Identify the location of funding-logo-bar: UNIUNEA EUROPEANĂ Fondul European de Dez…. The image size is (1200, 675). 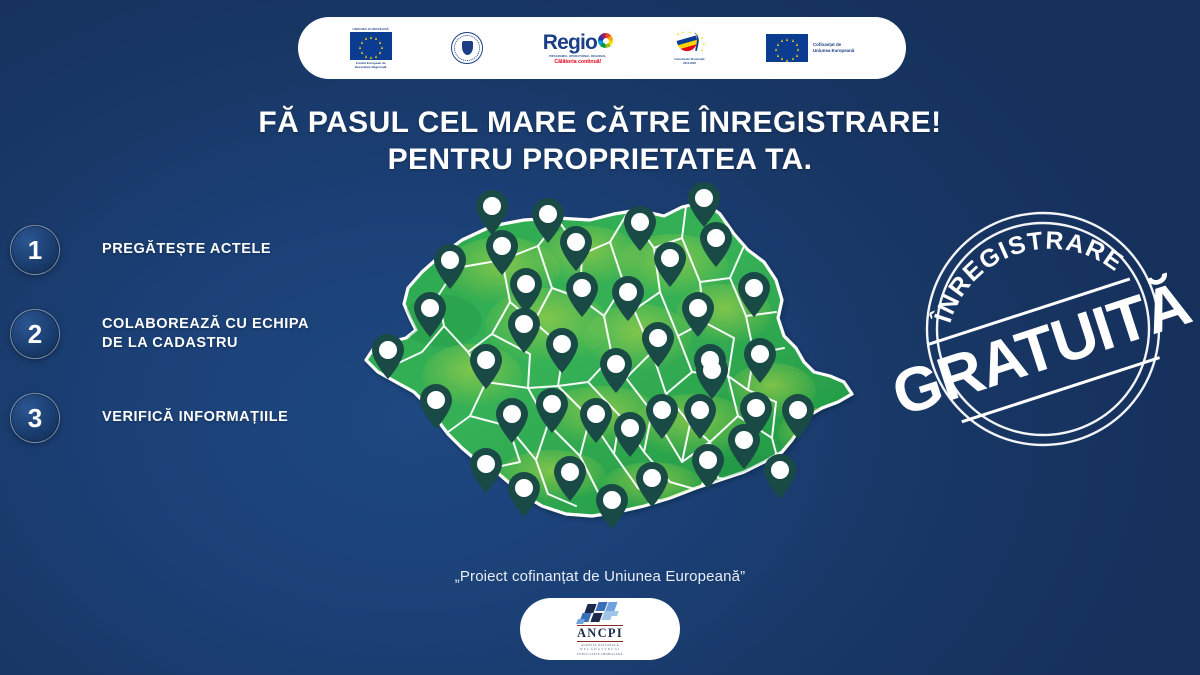
(602, 48).